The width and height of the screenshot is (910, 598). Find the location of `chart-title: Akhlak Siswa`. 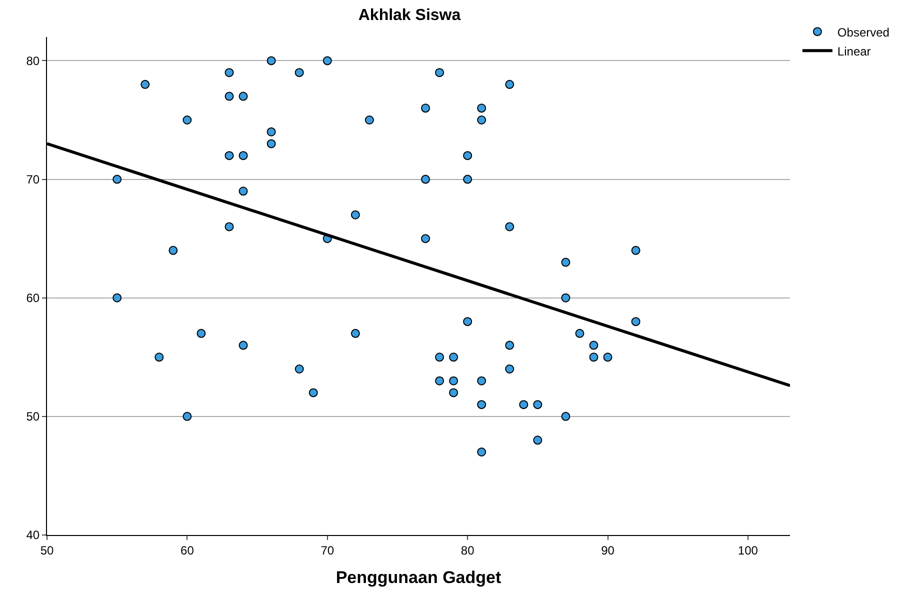

chart-title: Akhlak Siswa is located at coordinates (409, 15).